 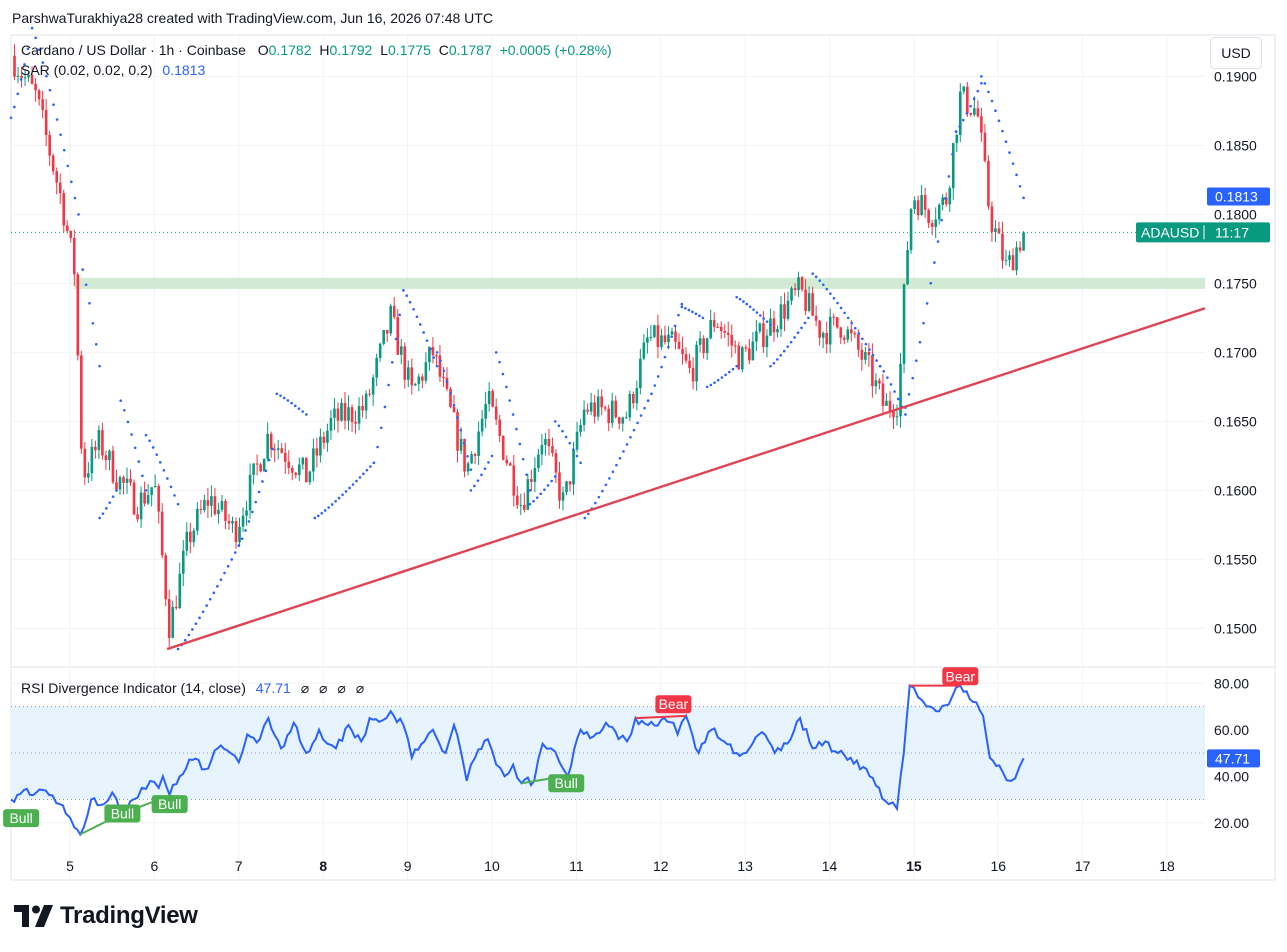 I want to click on currency-button: USD, so click(x=1236, y=53).